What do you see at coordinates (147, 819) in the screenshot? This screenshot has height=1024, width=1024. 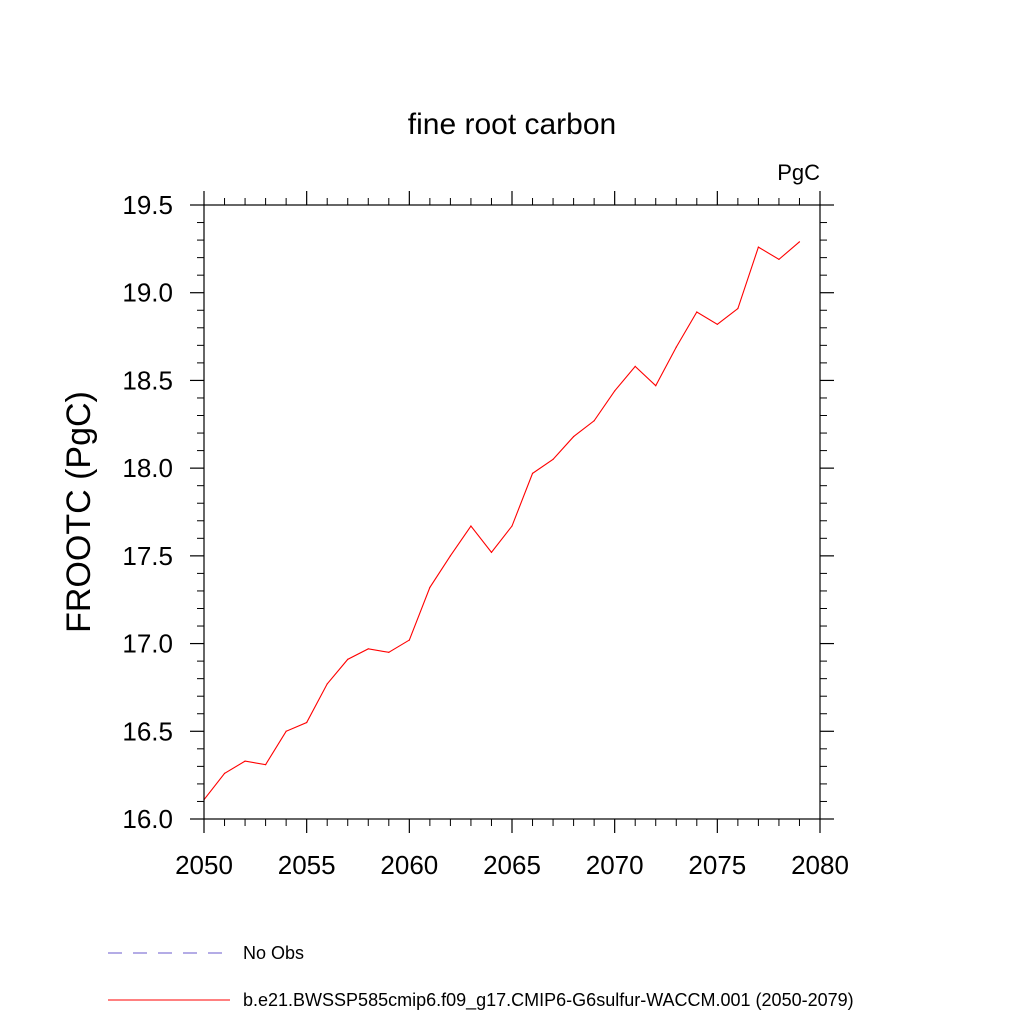 I see `y-tick-label: 16.0` at bounding box center [147, 819].